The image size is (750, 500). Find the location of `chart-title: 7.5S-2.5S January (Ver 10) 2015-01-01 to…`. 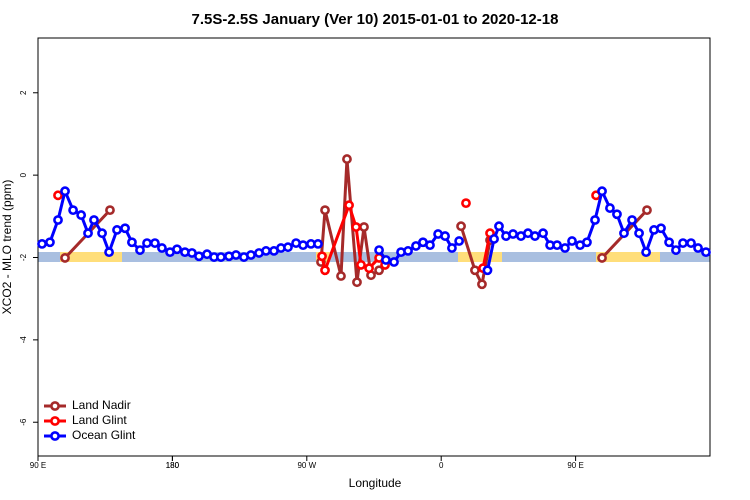

chart-title: 7.5S-2.5S January (Ver 10) 2015-01-01 to… is located at coordinates (375, 19).